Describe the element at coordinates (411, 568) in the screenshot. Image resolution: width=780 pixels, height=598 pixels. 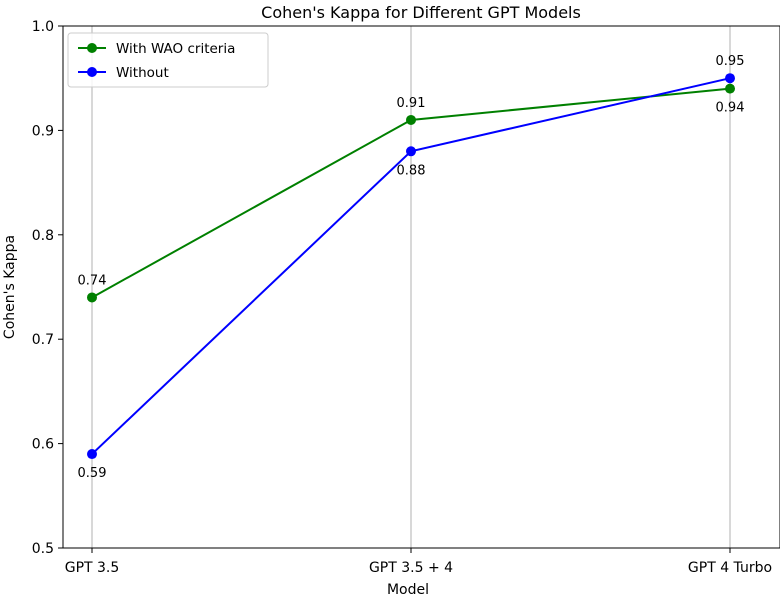
I see `x-tick-label: GPT 3.5 + 4` at that location.